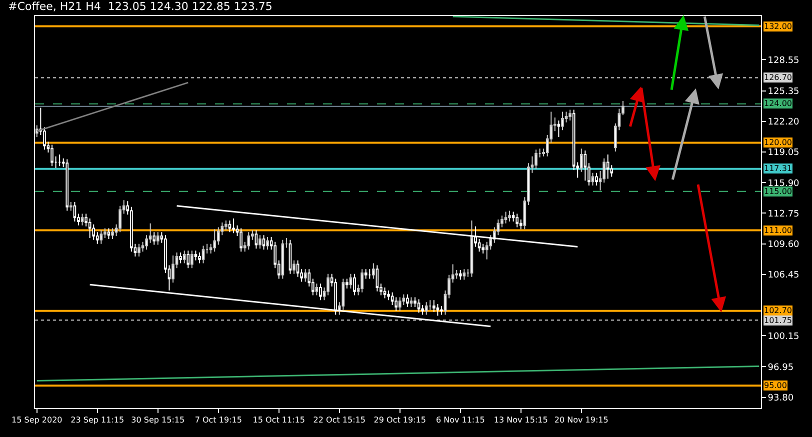 This screenshot has height=437, width=812. Describe the element at coordinates (778, 191) in the screenshot. I see `ref-line-label: 115.00` at that location.